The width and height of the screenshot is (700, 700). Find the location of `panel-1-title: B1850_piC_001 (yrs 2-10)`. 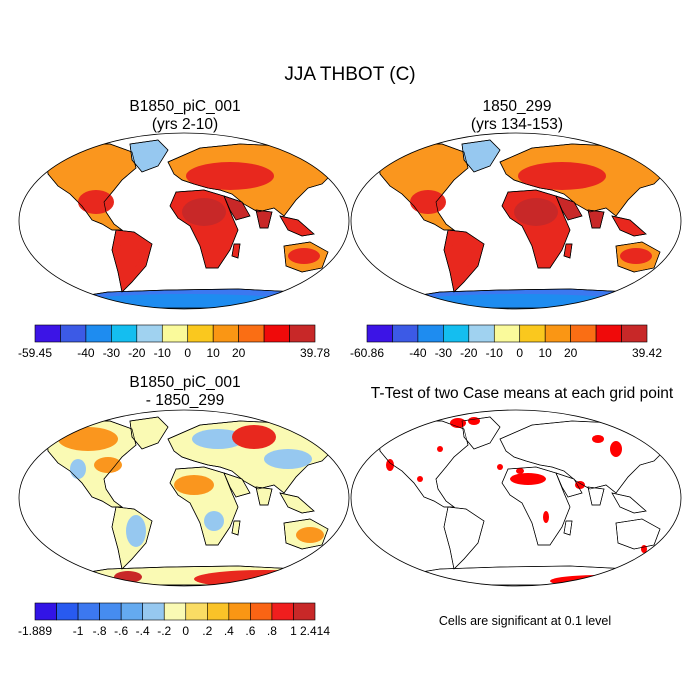

panel-1-title: B1850_piC_001 (yrs 2-10) is located at coordinates (185, 116).